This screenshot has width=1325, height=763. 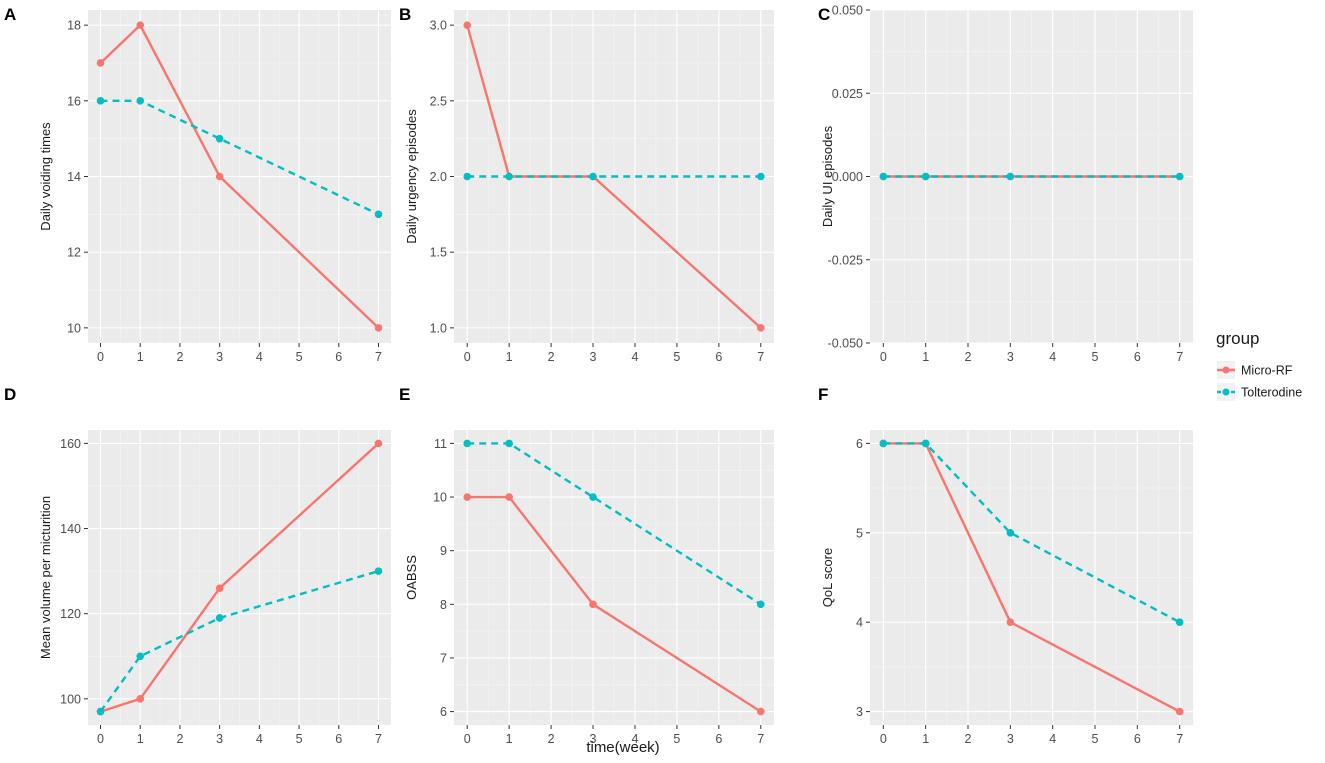 What do you see at coordinates (404, 394) in the screenshot?
I see `panel-tag: E` at bounding box center [404, 394].